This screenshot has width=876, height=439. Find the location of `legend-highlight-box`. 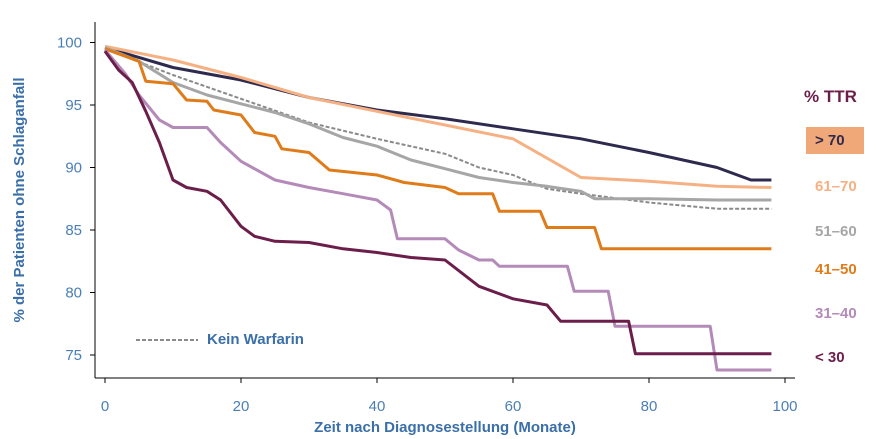

legend-highlight-box is located at coordinates (835, 140).